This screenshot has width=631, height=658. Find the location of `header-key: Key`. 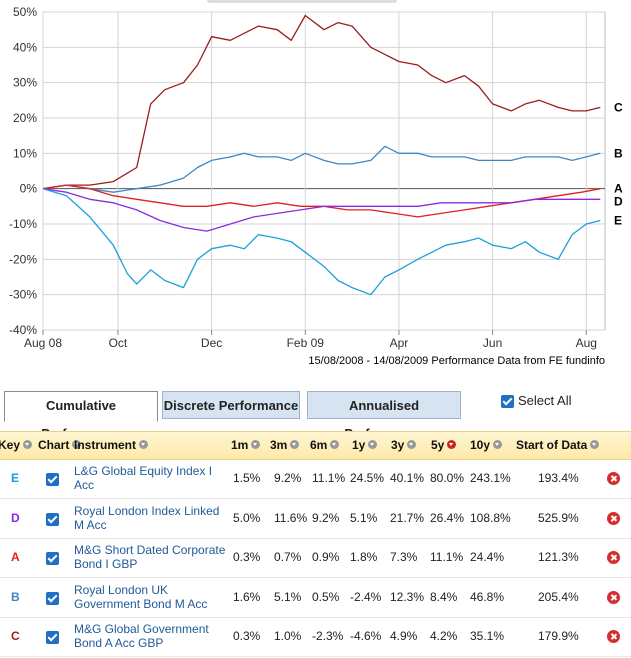

header-key: Key is located at coordinates (16, 445).